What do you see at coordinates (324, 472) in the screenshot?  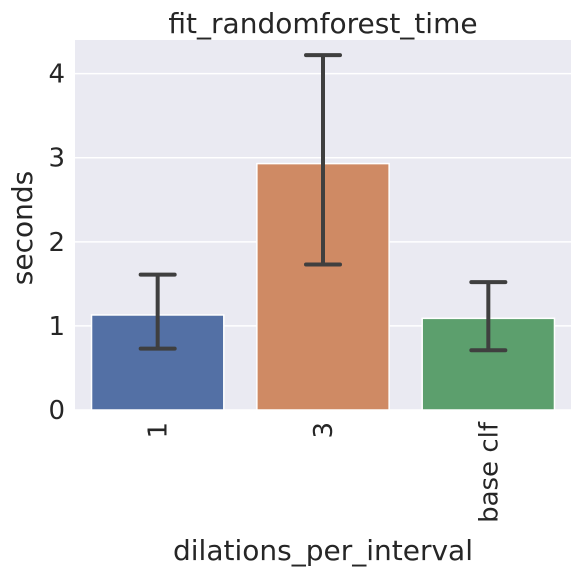 I see `x-tick-labels: 1 3 base clf` at bounding box center [324, 472].